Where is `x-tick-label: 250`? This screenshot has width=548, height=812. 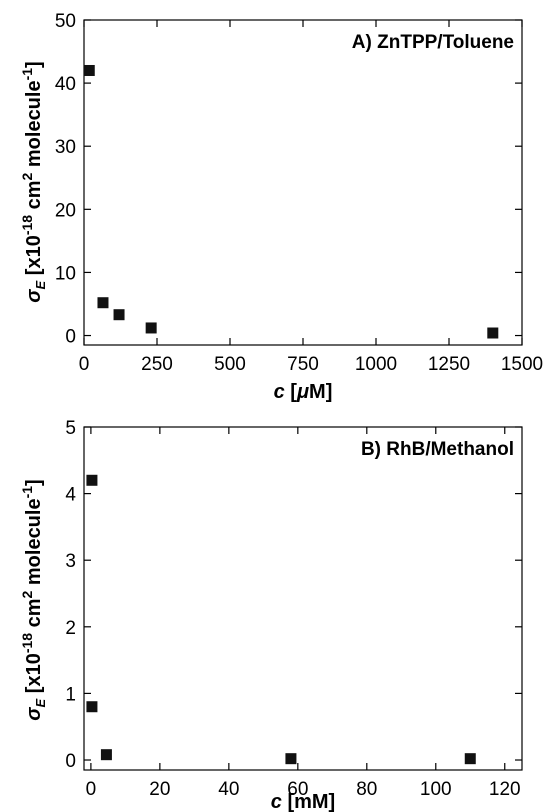 x-tick-label: 250 is located at coordinates (157, 364).